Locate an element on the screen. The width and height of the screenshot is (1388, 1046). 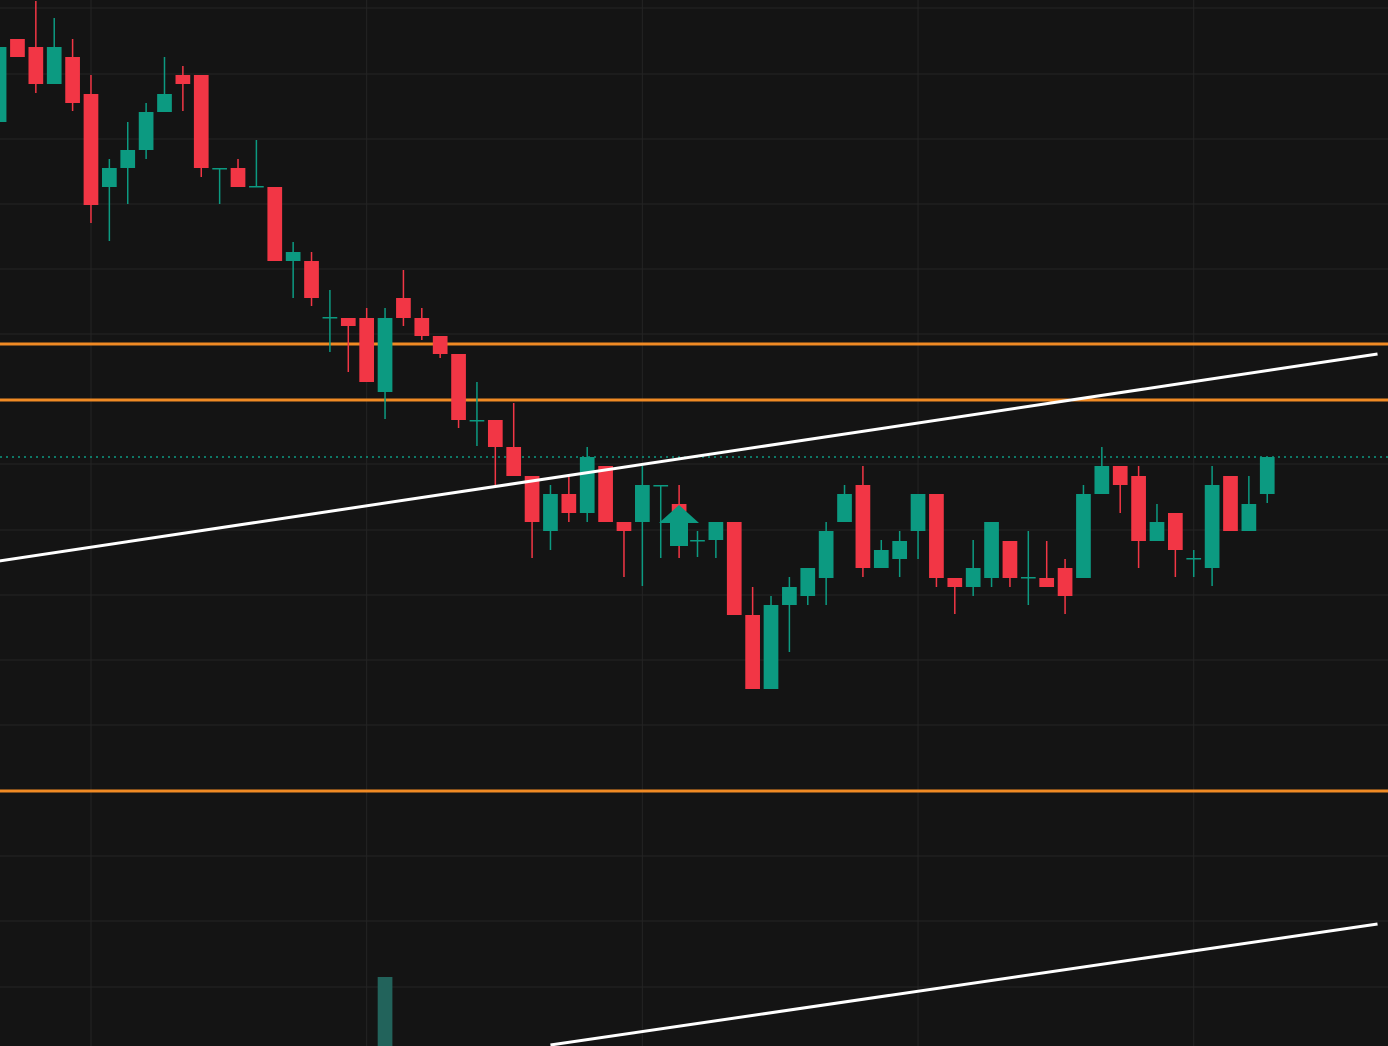
volume-bar is located at coordinates (385, 1011).